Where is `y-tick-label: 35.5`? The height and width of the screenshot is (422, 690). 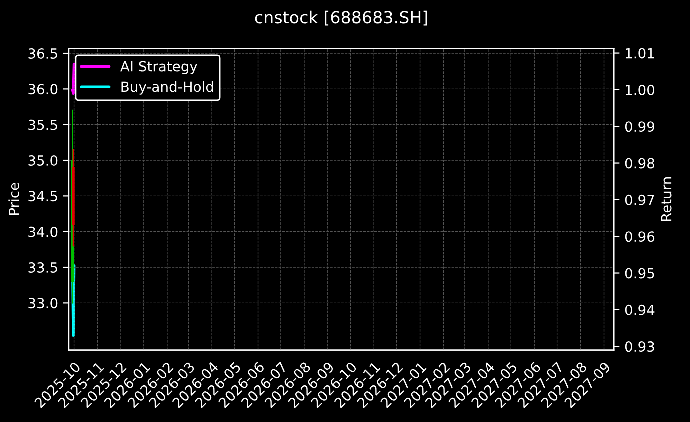 y-tick-label: 35.5 is located at coordinates (43, 125).